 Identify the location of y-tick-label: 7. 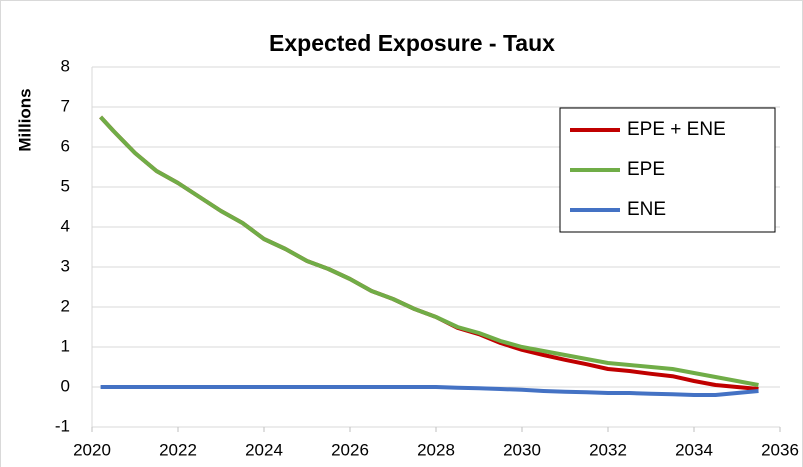
(65, 105).